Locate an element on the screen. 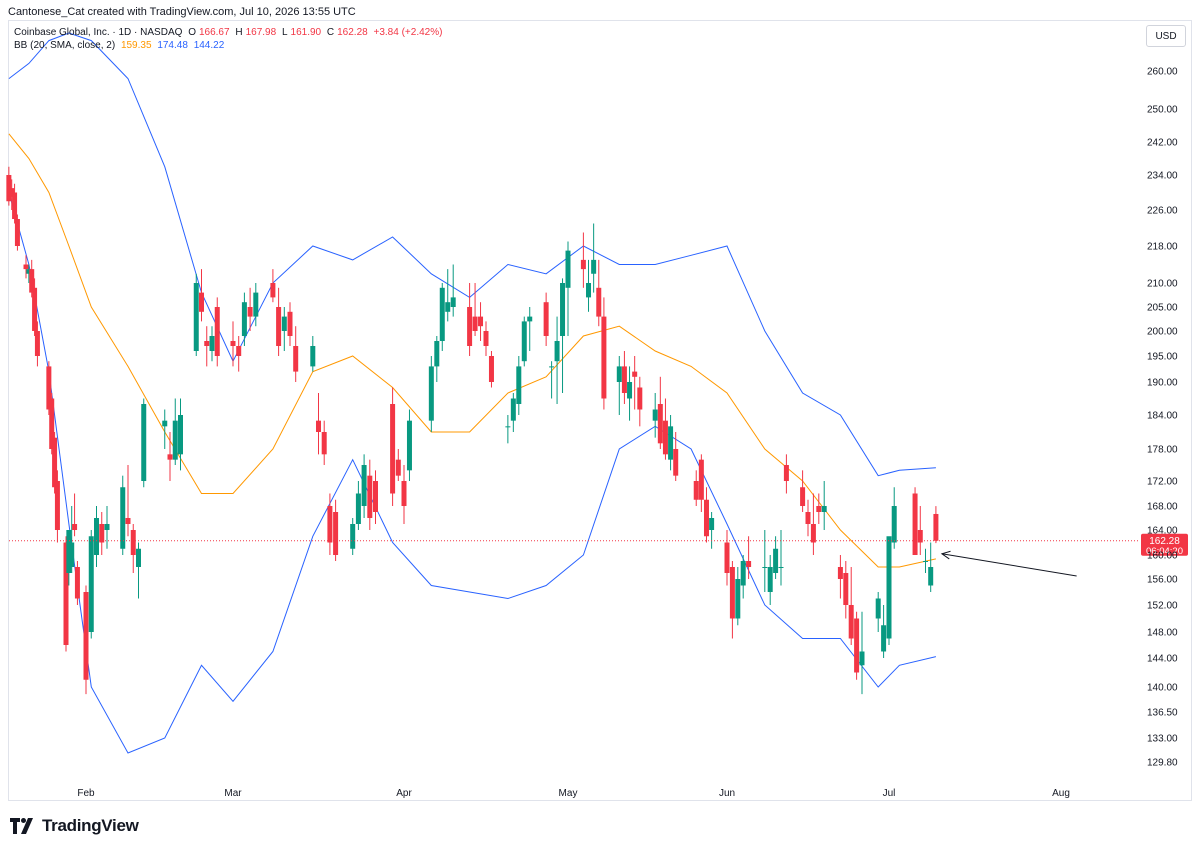 The width and height of the screenshot is (1200, 849). currency-selector: USD is located at coordinates (1166, 36).